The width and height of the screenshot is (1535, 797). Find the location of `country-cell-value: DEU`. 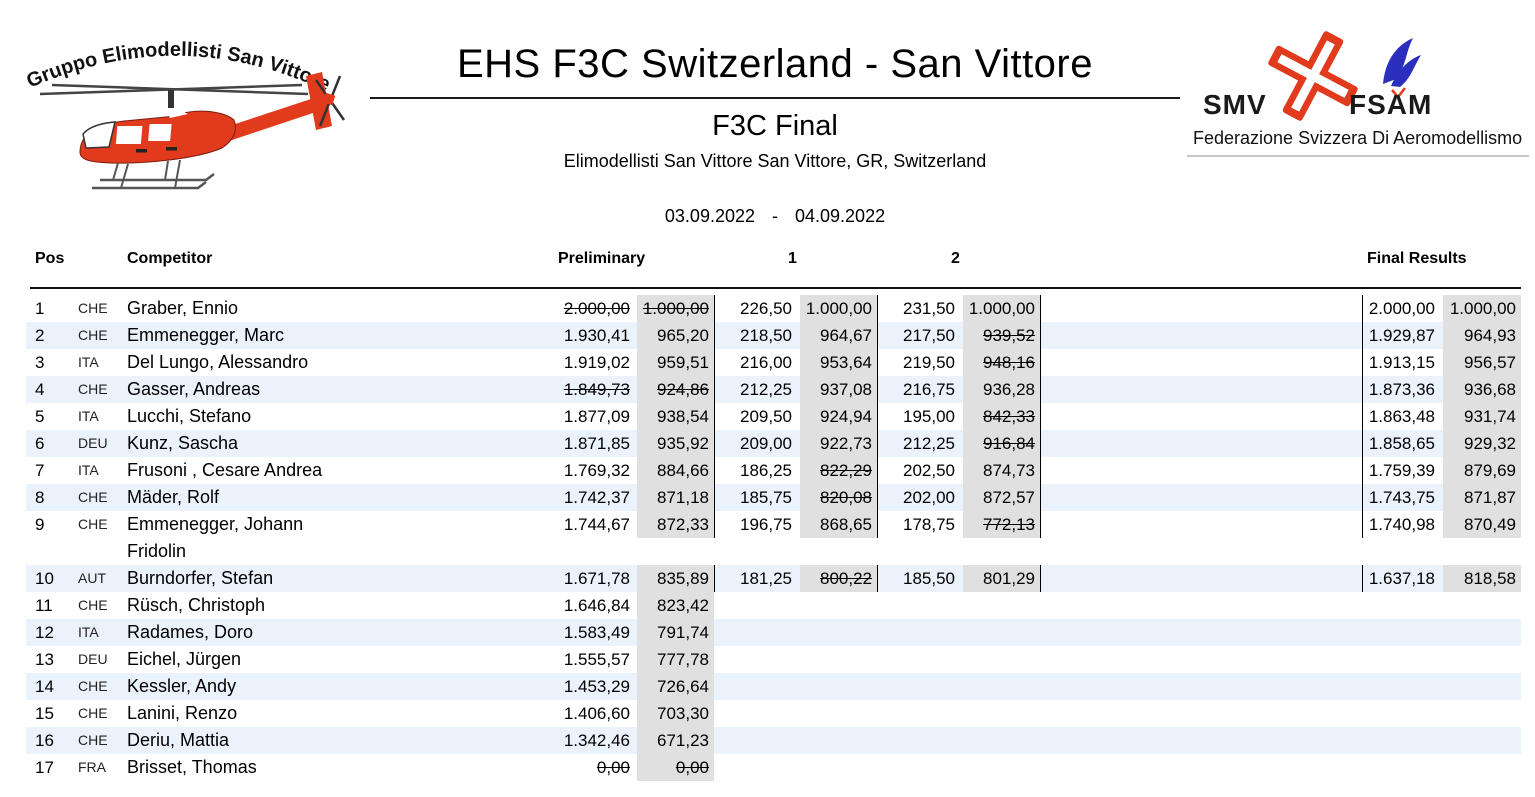

country-cell-value: DEU is located at coordinates (93, 443).